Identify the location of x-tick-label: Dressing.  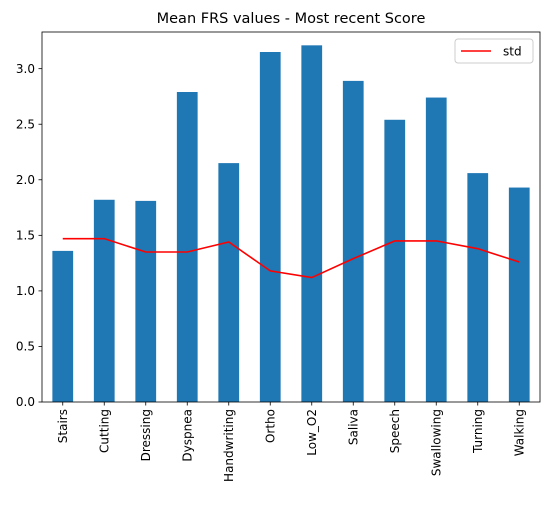
(146, 435).